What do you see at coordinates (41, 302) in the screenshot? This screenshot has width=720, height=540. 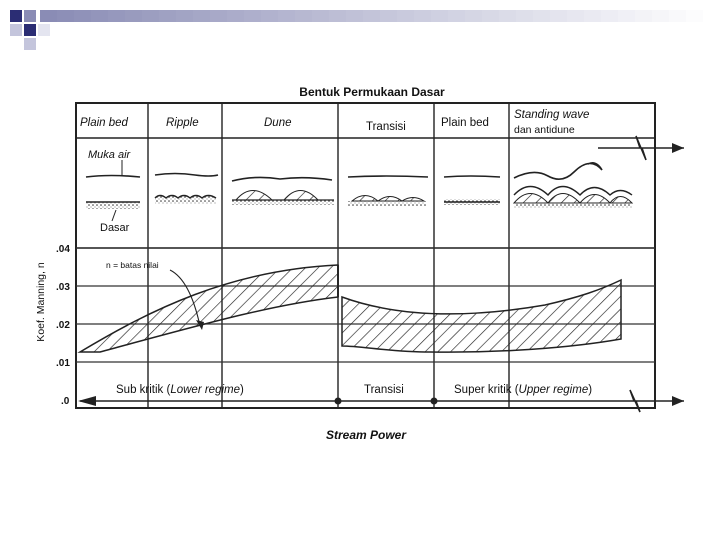 I see `y-axis-label: Koef. Manning, n` at bounding box center [41, 302].